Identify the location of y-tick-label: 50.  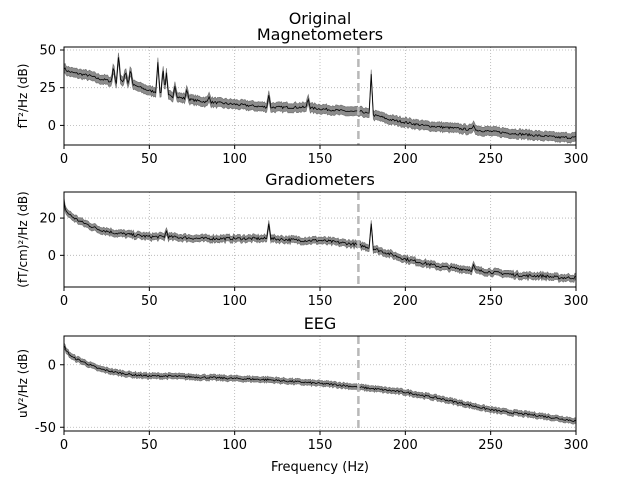
(47, 51).